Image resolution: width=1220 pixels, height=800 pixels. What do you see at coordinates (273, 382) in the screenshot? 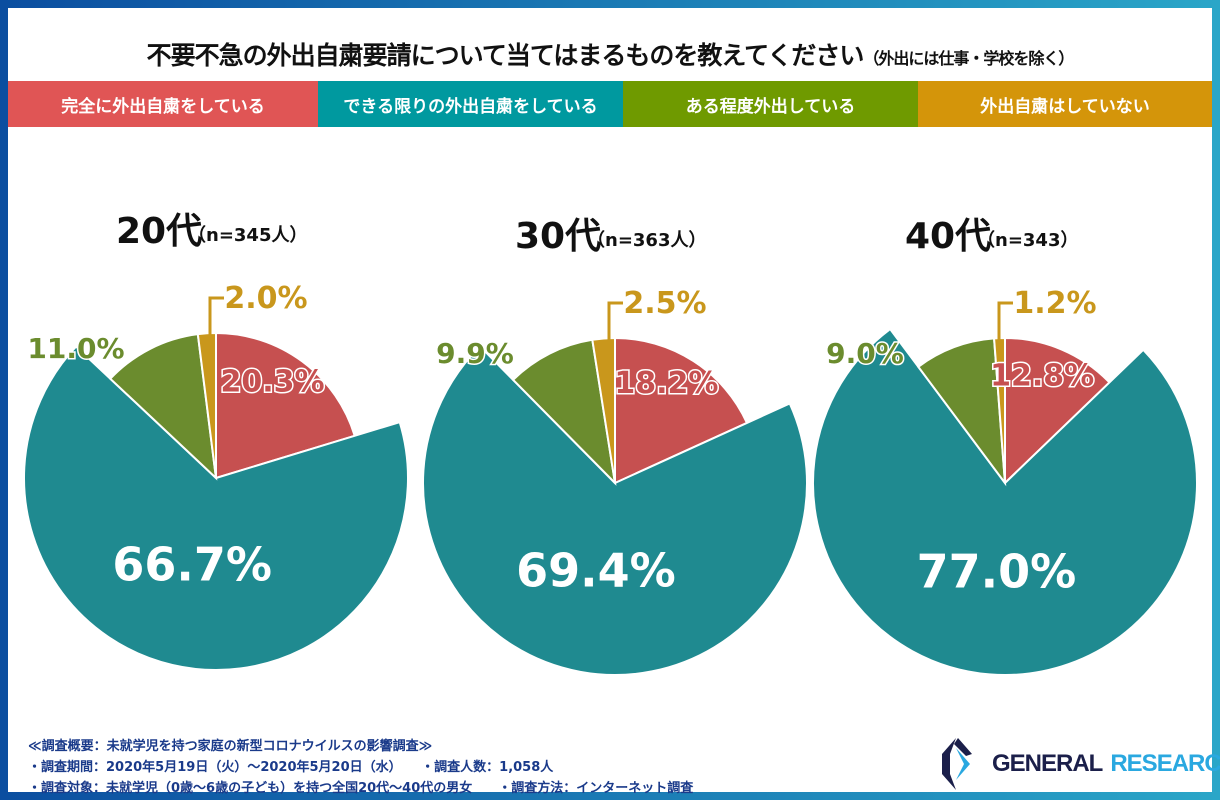
I see `data-label: 20.3%` at bounding box center [273, 382].